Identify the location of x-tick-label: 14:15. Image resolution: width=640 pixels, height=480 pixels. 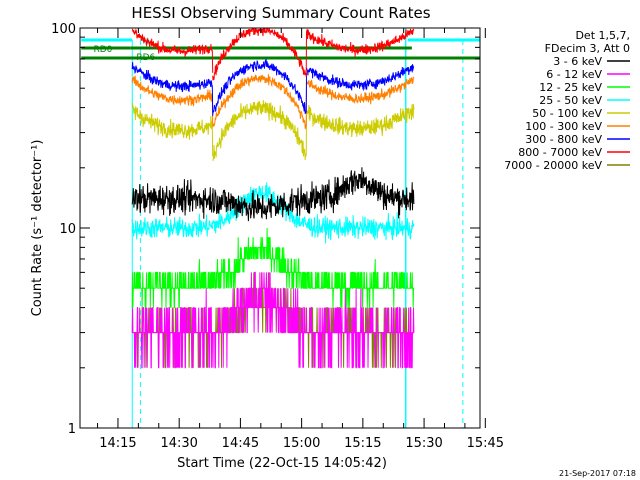
(117, 443).